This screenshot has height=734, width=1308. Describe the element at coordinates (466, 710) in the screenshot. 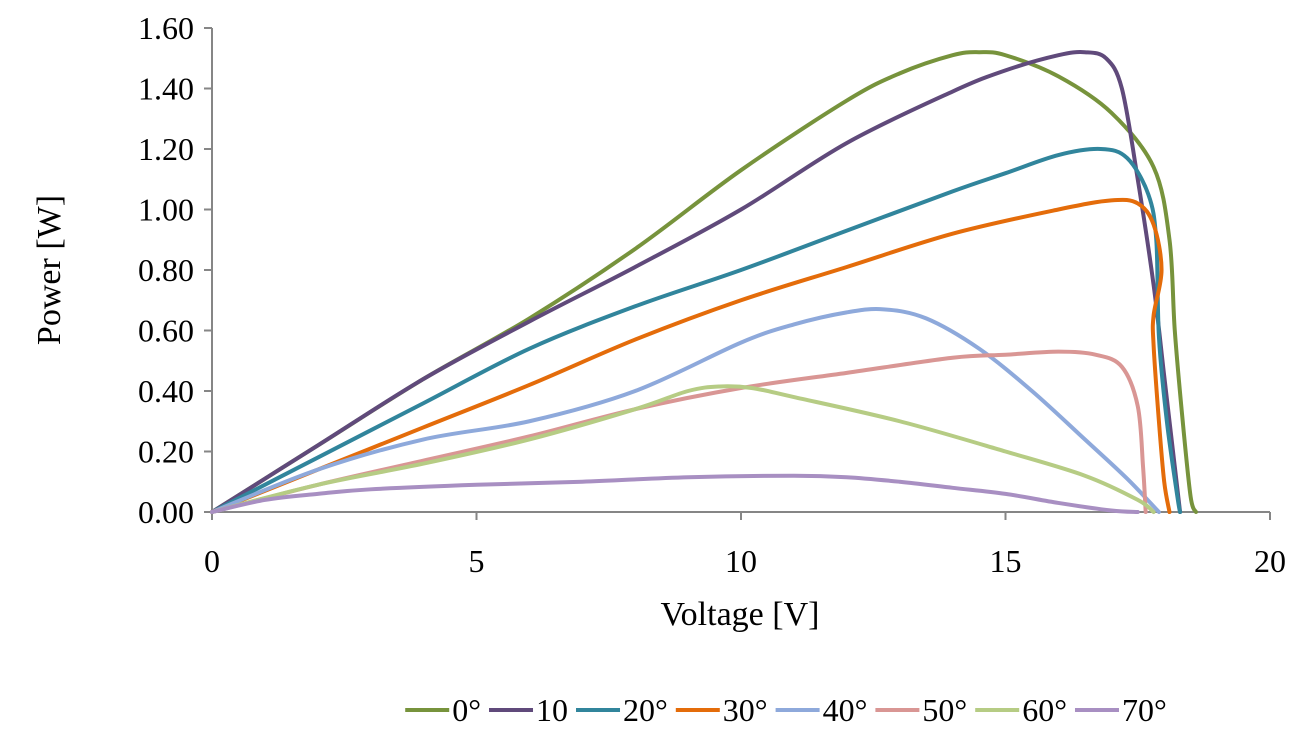

I see `legend-label: 0°` at that location.